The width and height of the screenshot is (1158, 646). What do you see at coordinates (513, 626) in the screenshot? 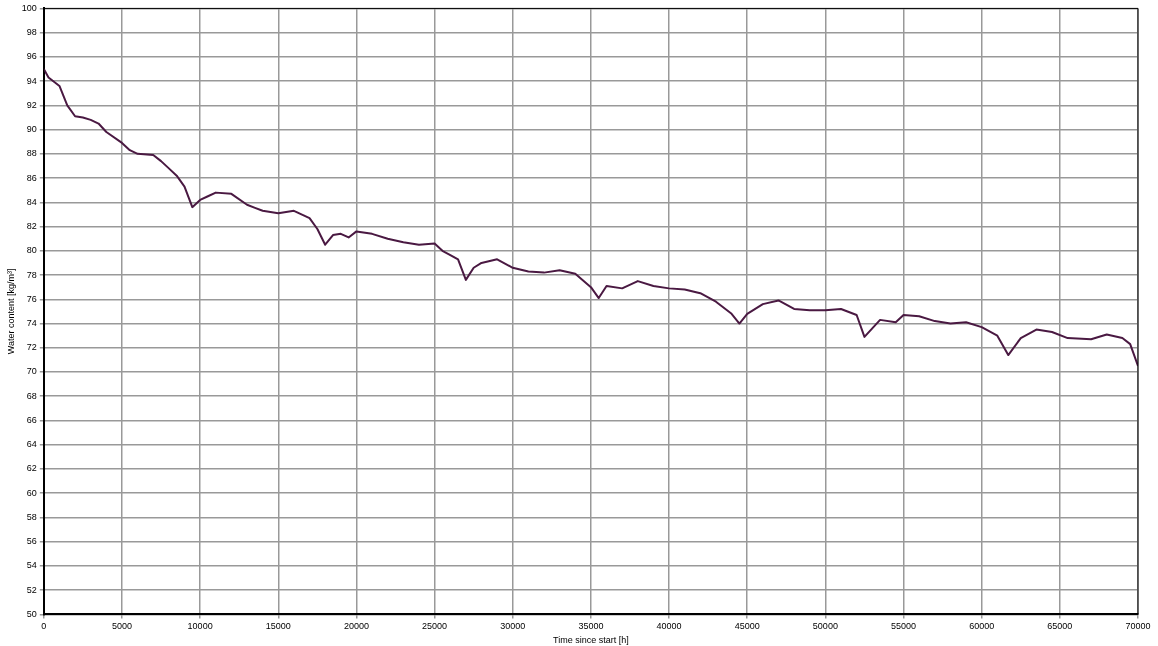
I see `x-tick-label: 30000` at bounding box center [513, 626].